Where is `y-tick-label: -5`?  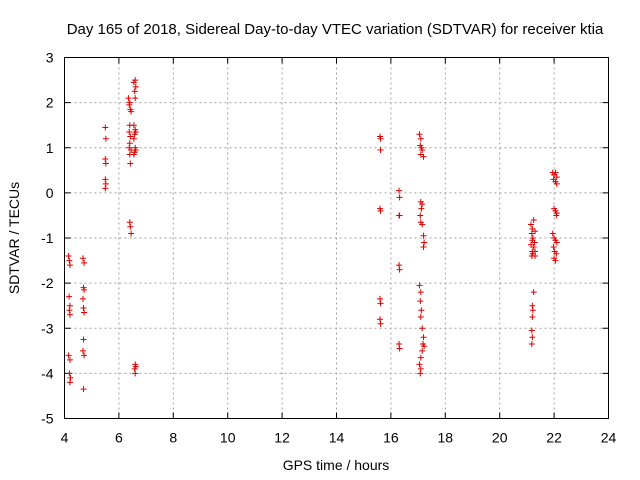
y-tick-label: -5 is located at coordinates (47, 419).